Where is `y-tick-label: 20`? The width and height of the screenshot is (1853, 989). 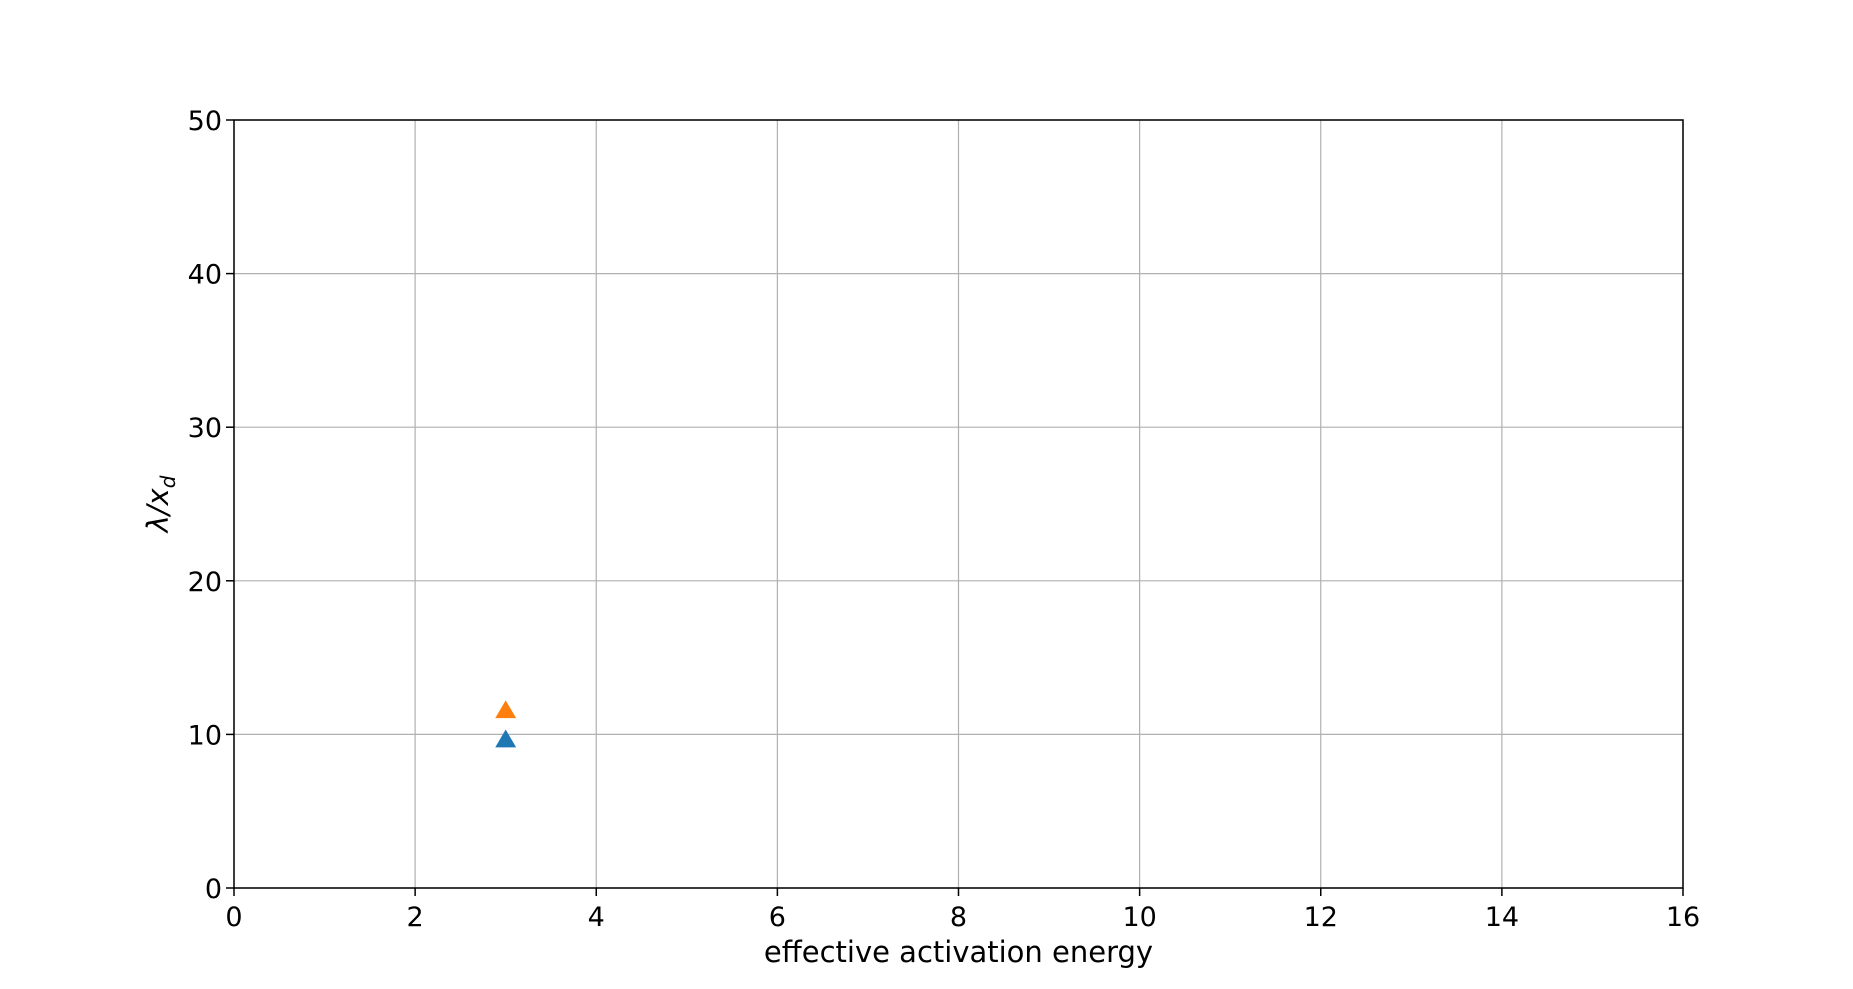
y-tick-label: 20 is located at coordinates (205, 582).